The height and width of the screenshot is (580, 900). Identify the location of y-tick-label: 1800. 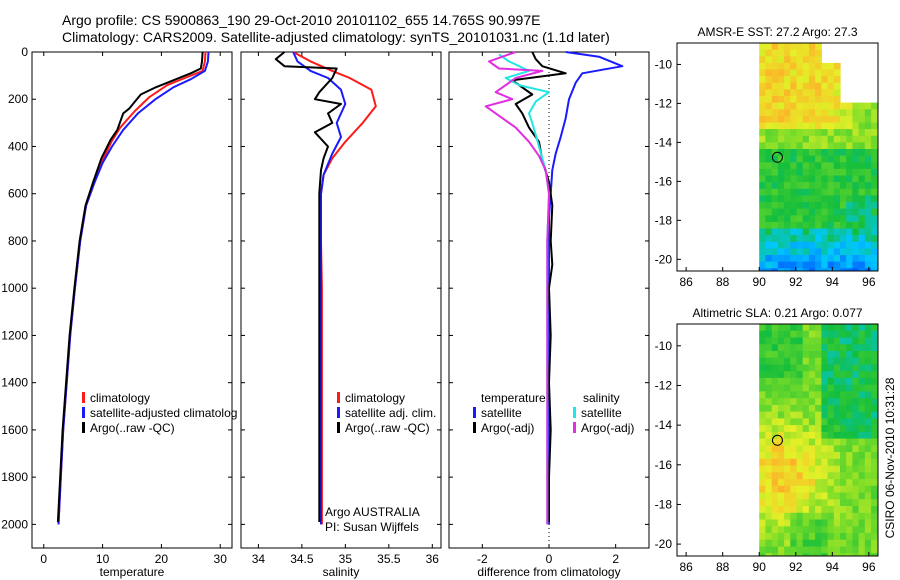
(14, 477).